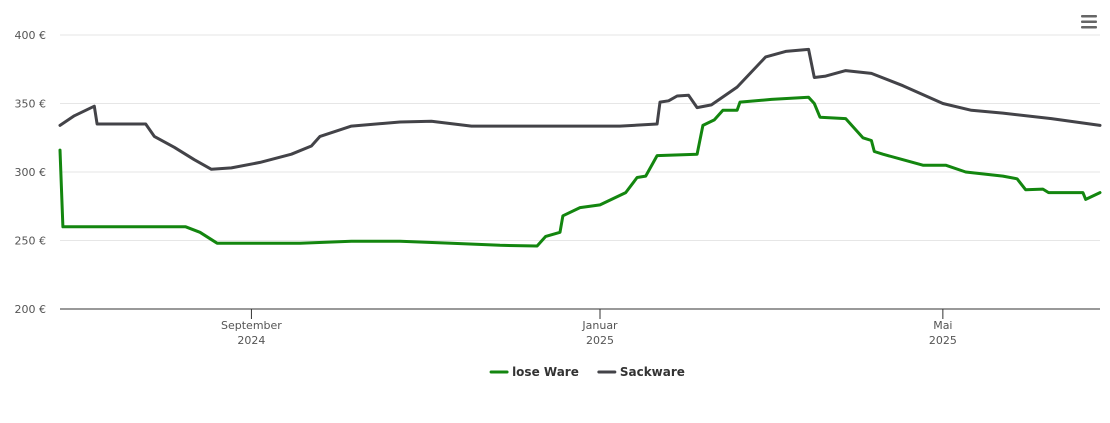 The width and height of the screenshot is (1110, 423). Describe the element at coordinates (1089, 22) in the screenshot. I see `menu-icon` at that location.